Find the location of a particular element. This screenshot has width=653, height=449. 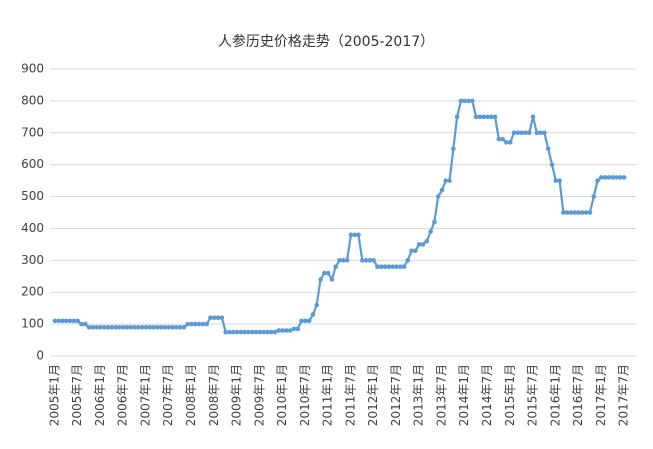

x-tick-label: 2006年1月 is located at coordinates (100, 395).